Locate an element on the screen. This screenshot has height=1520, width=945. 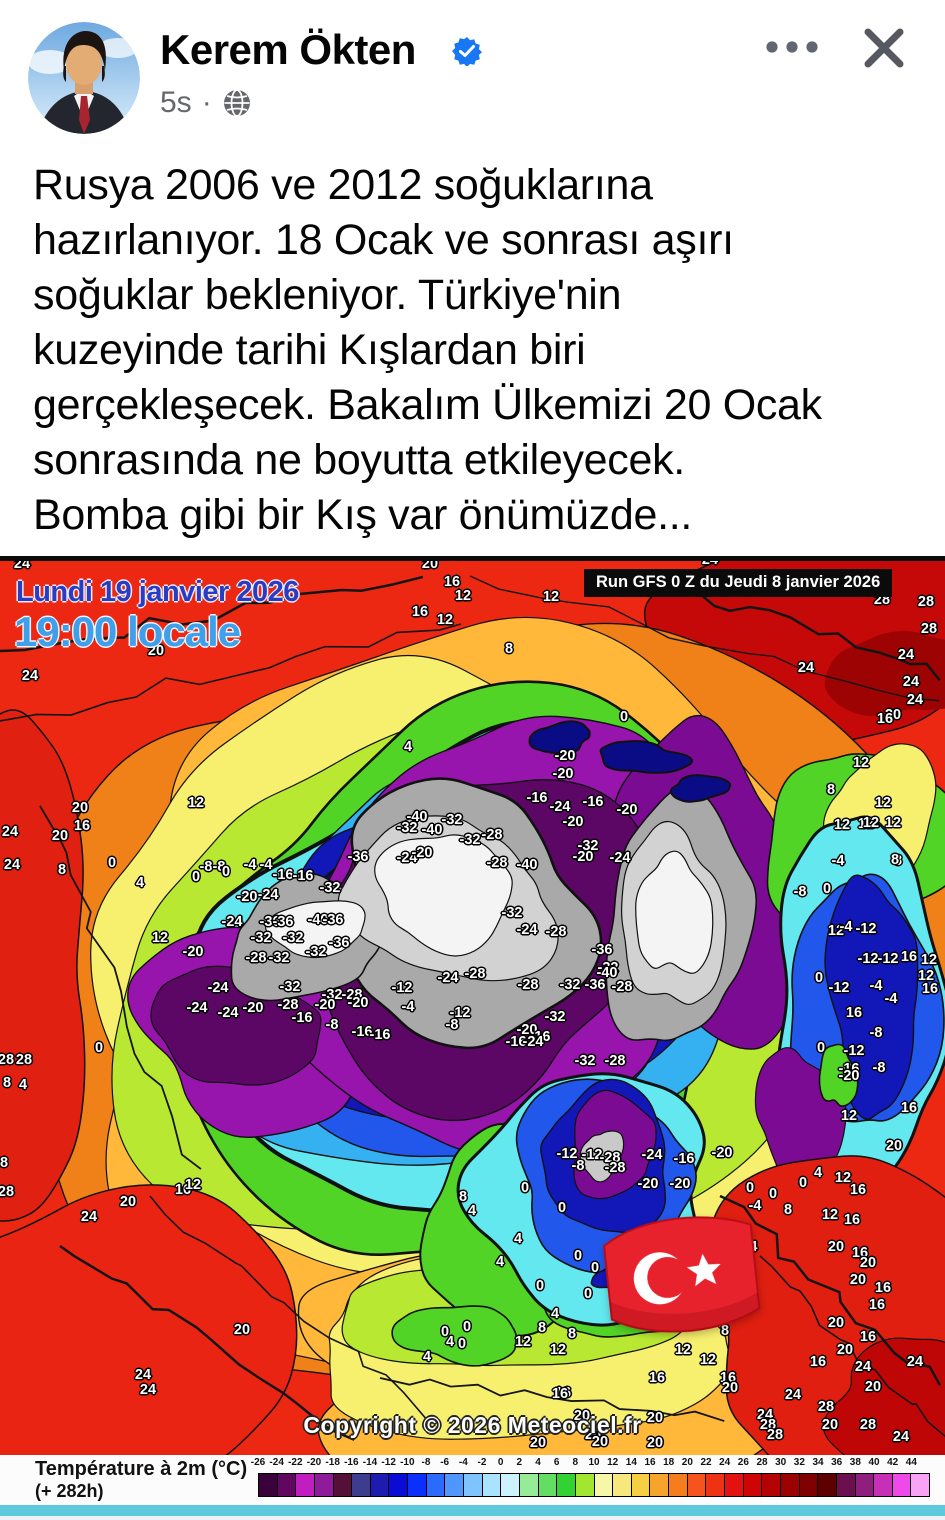
post-meta: 5s · is located at coordinates (206, 103).